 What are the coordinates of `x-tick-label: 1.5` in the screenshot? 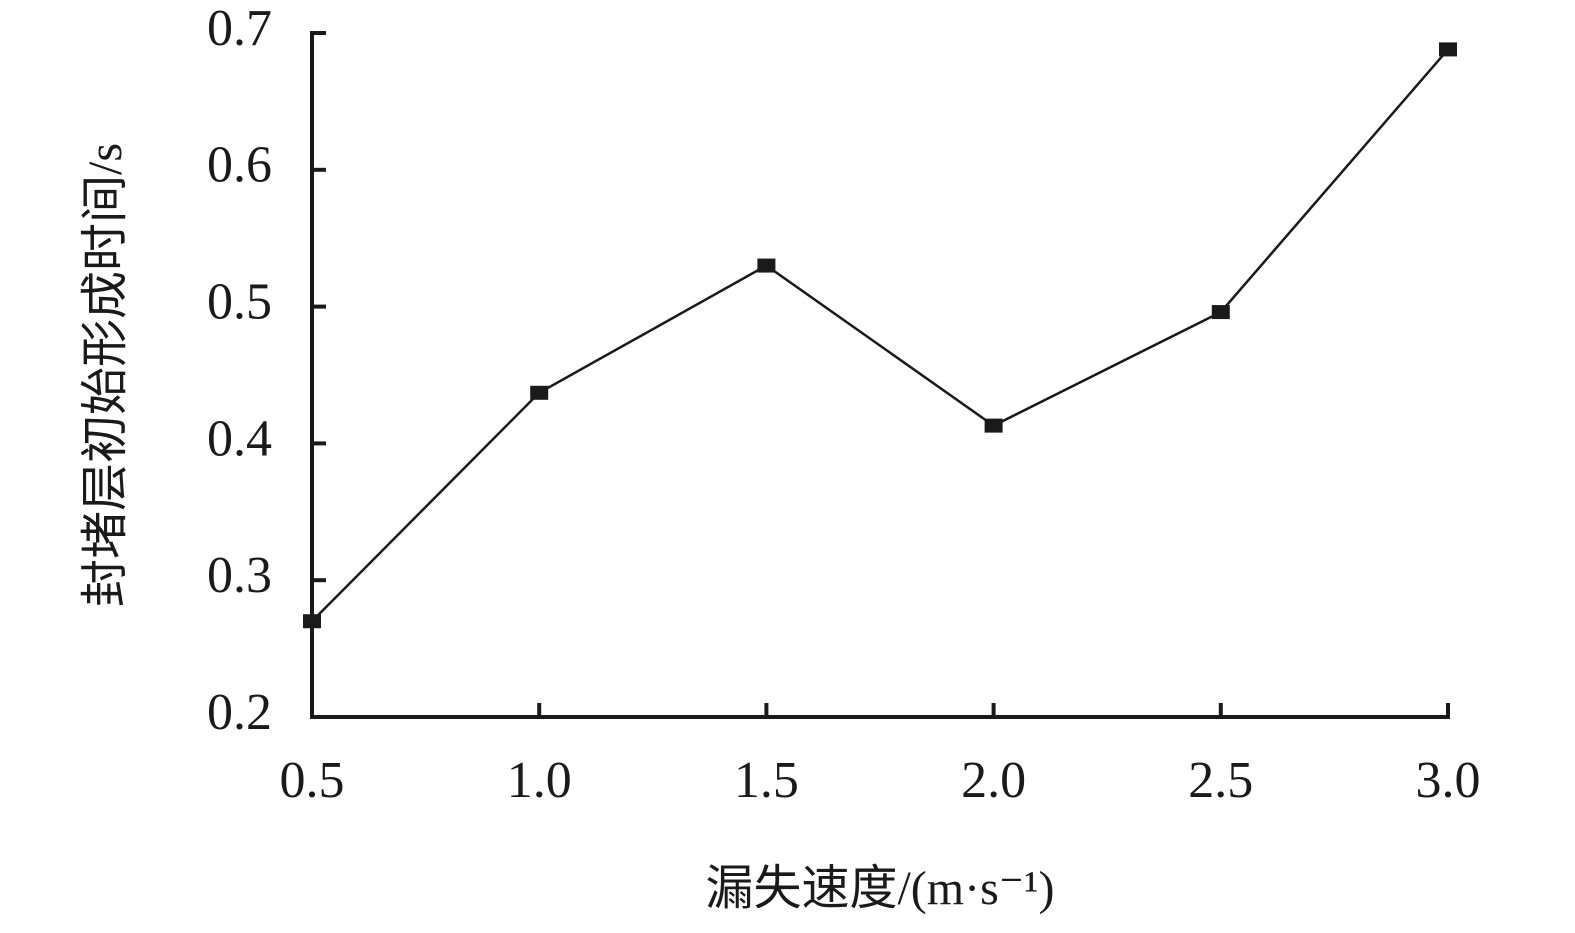 It's located at (766, 780).